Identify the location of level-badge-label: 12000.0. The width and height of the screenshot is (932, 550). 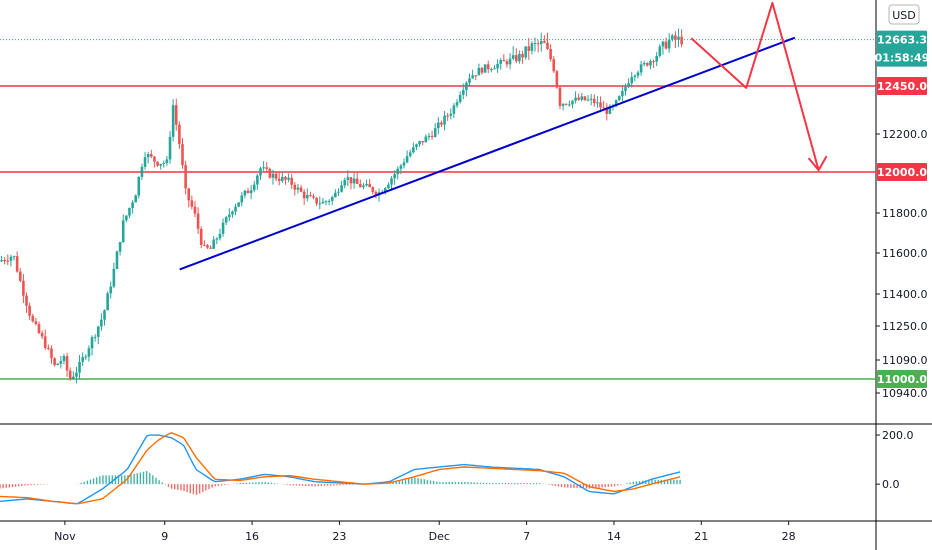
(902, 172).